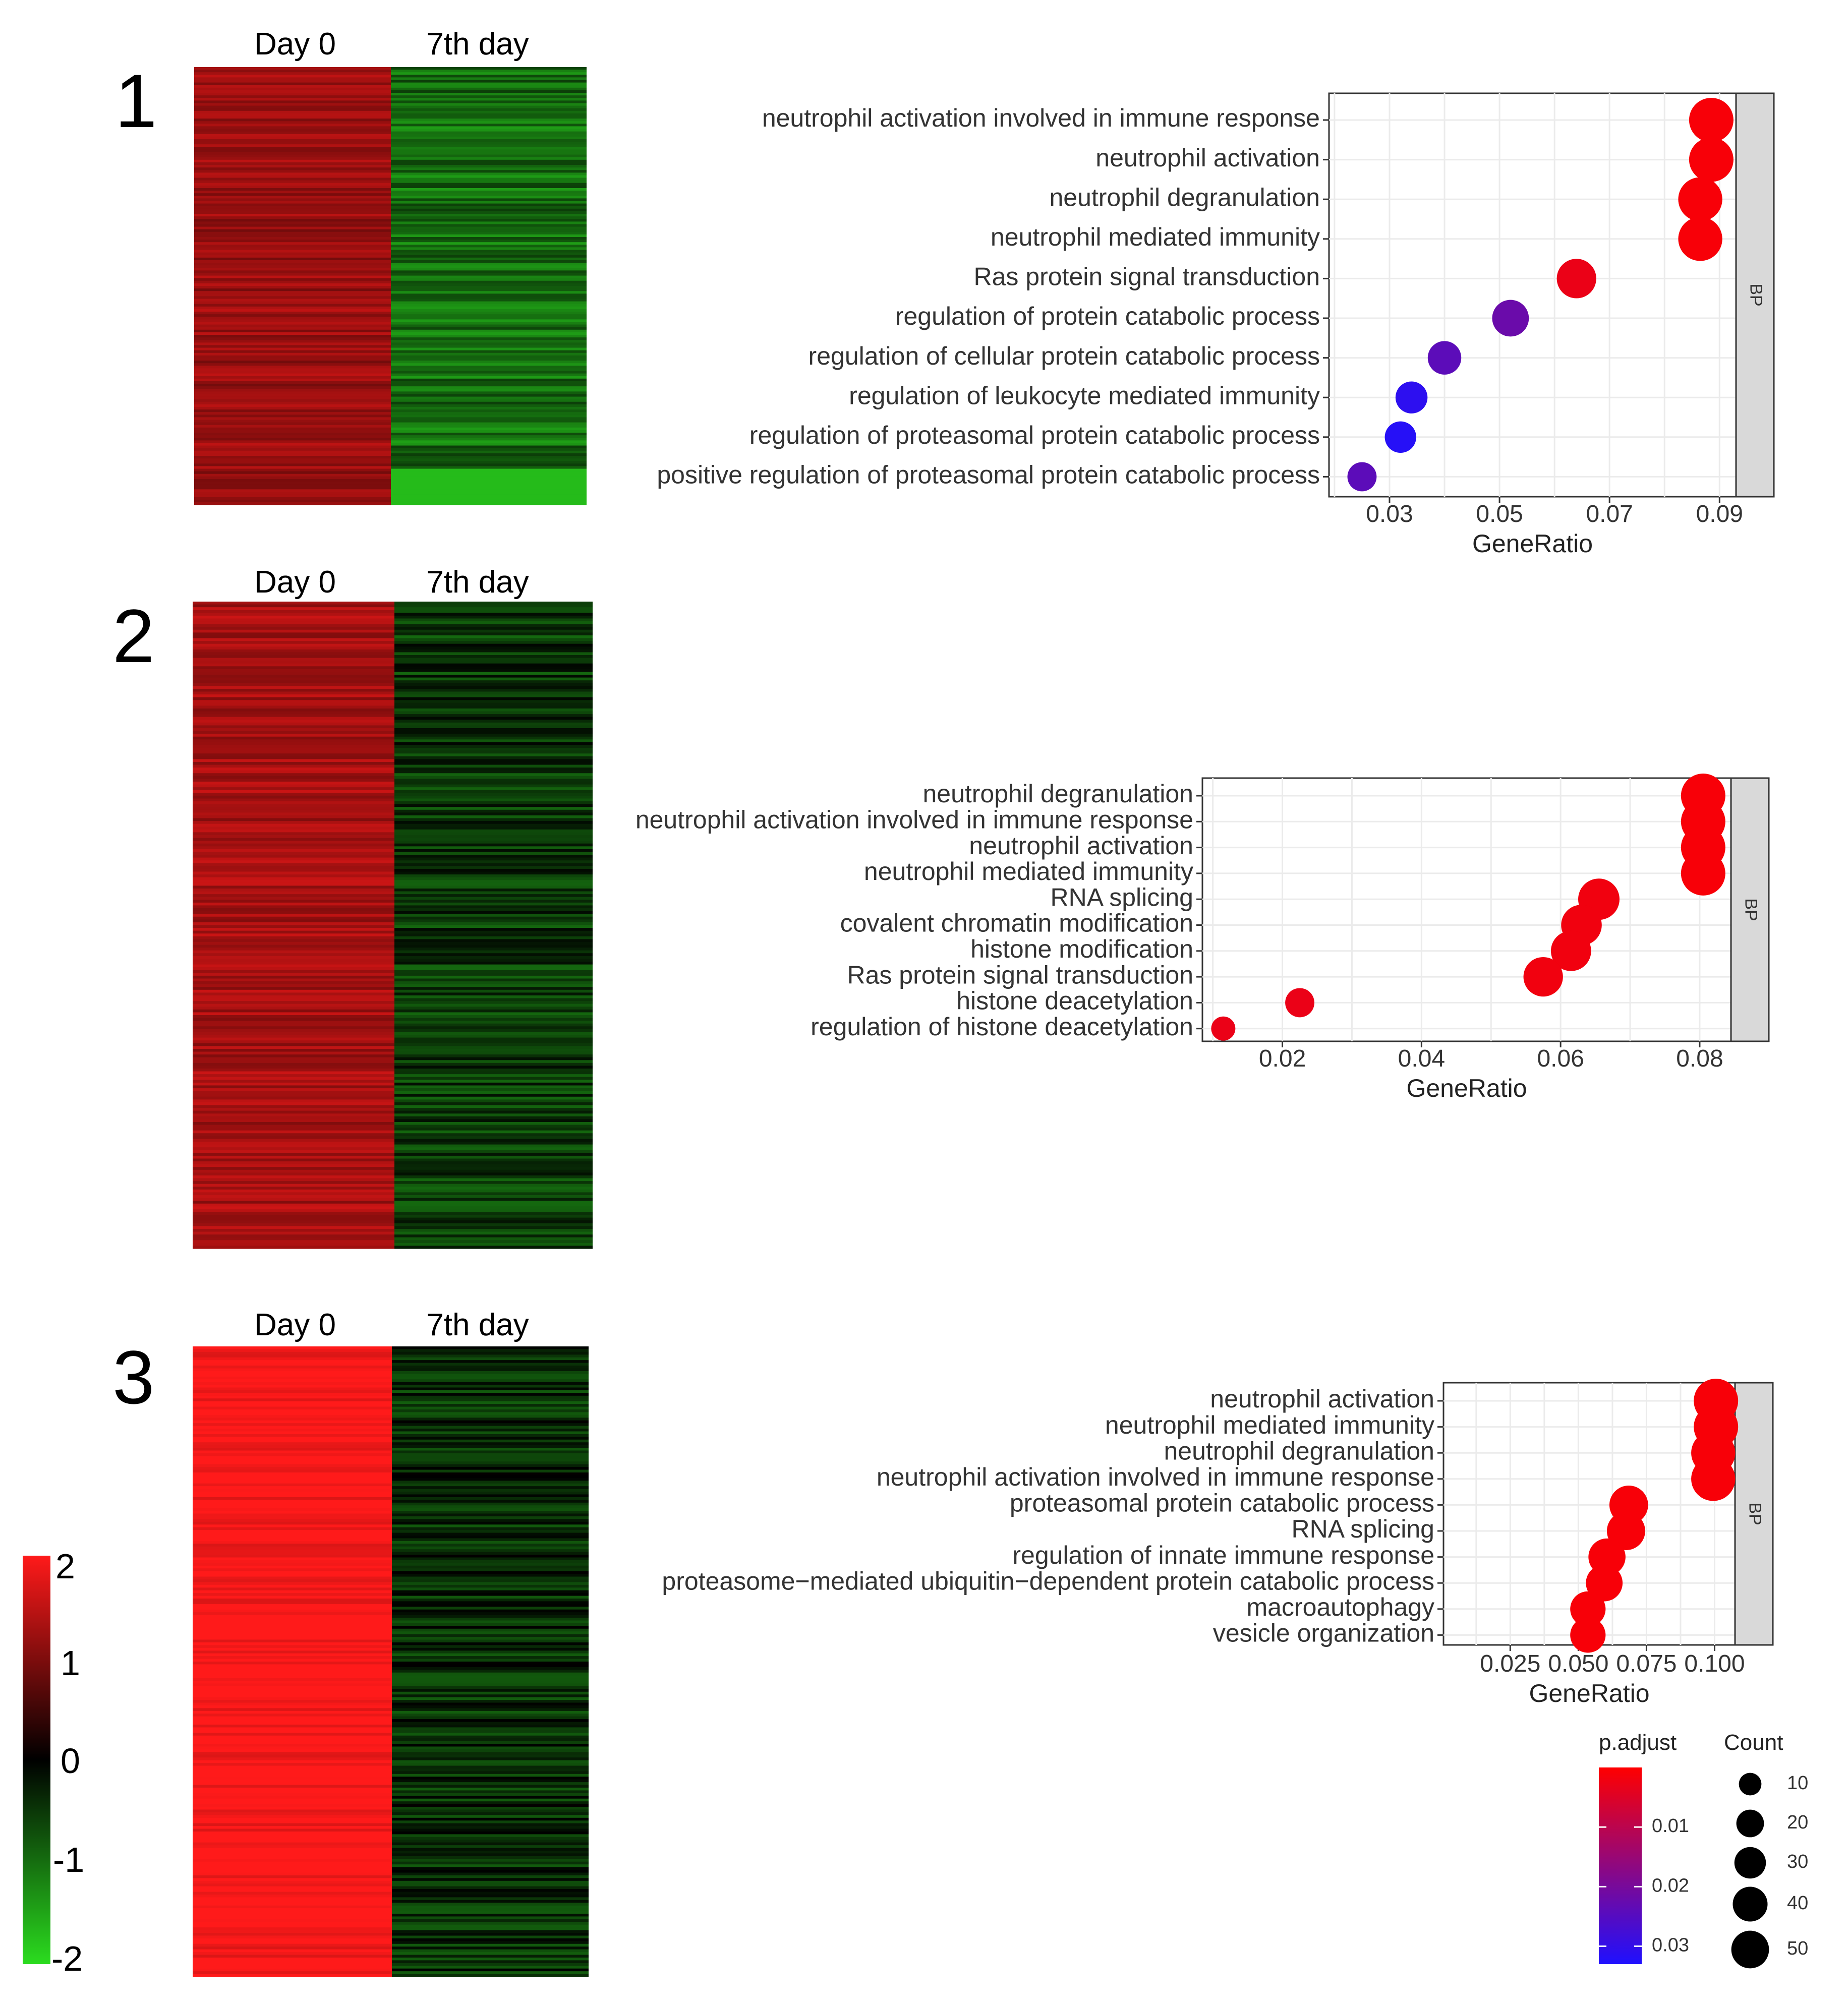 The image size is (1848, 2007). Describe the element at coordinates (1750, 909) in the screenshot. I see `facet-strip` at that location.